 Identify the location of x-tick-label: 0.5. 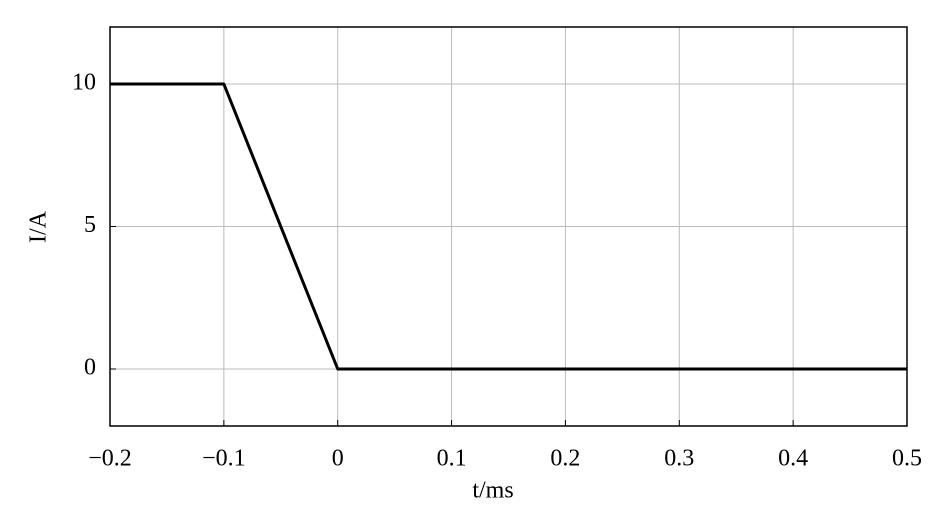
(907, 459).